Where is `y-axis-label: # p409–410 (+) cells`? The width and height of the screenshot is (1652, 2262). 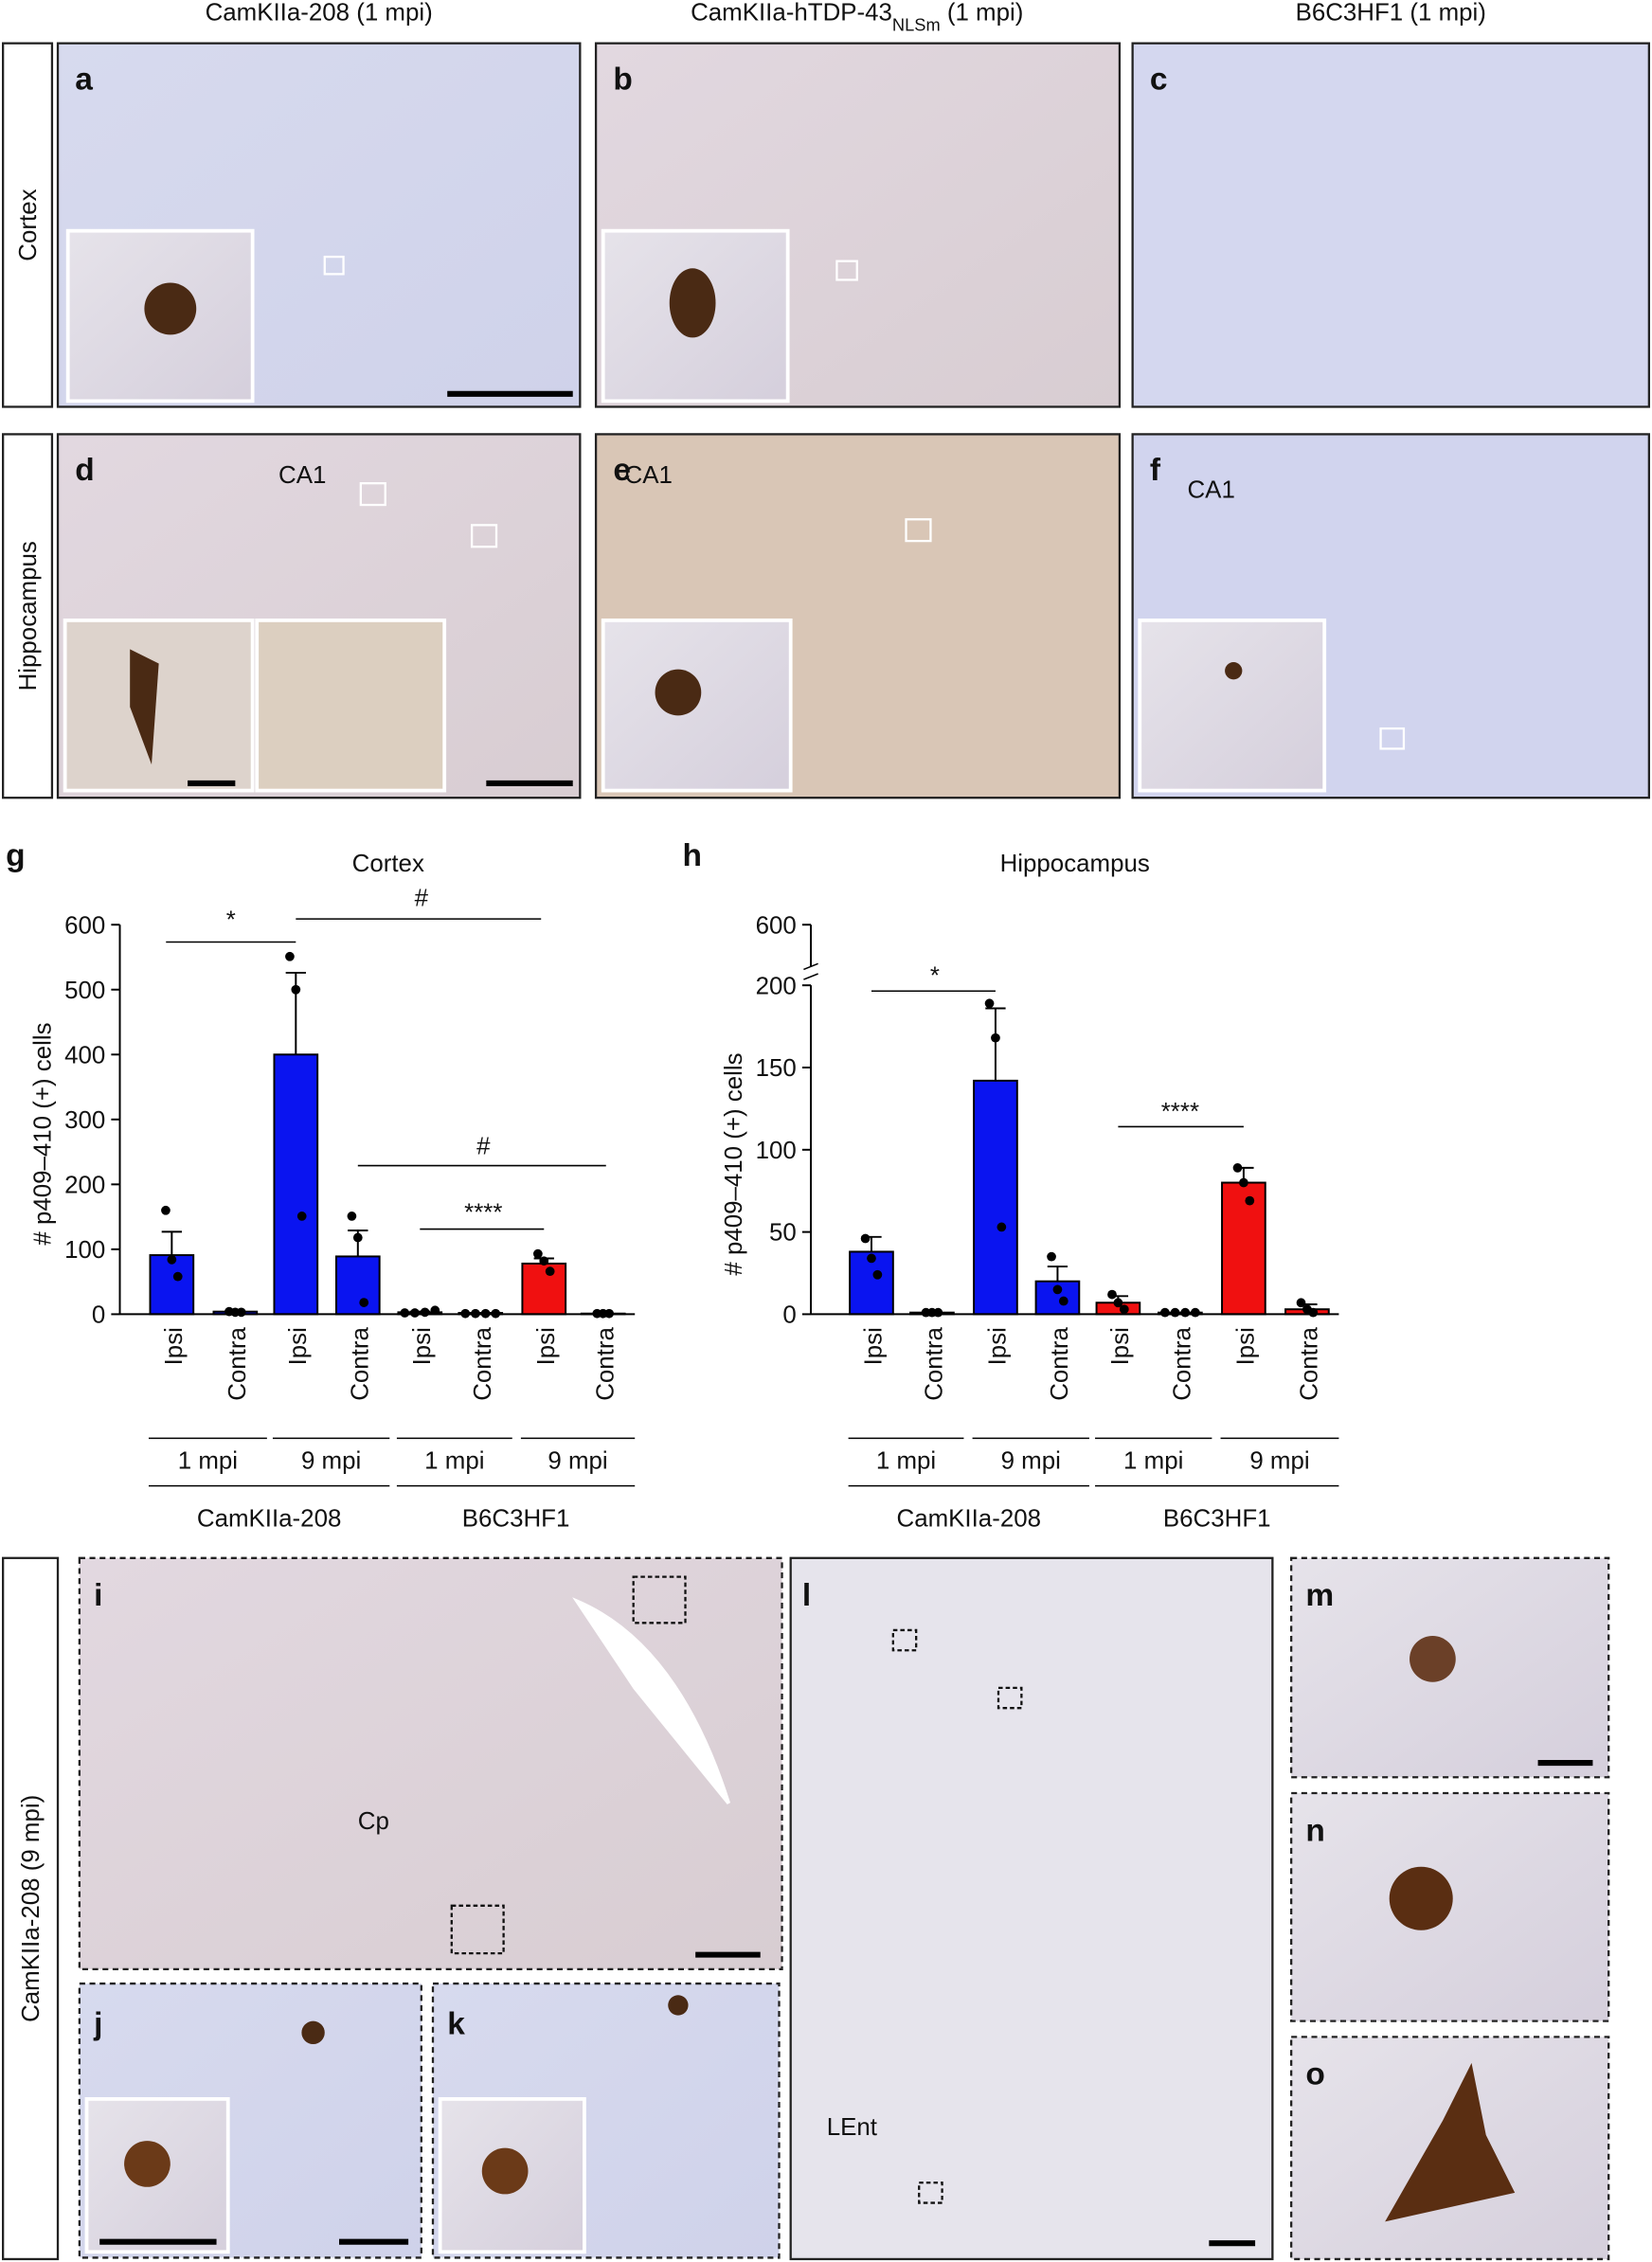
y-axis-label: # p409–410 (+) cells is located at coordinates (42, 1133).